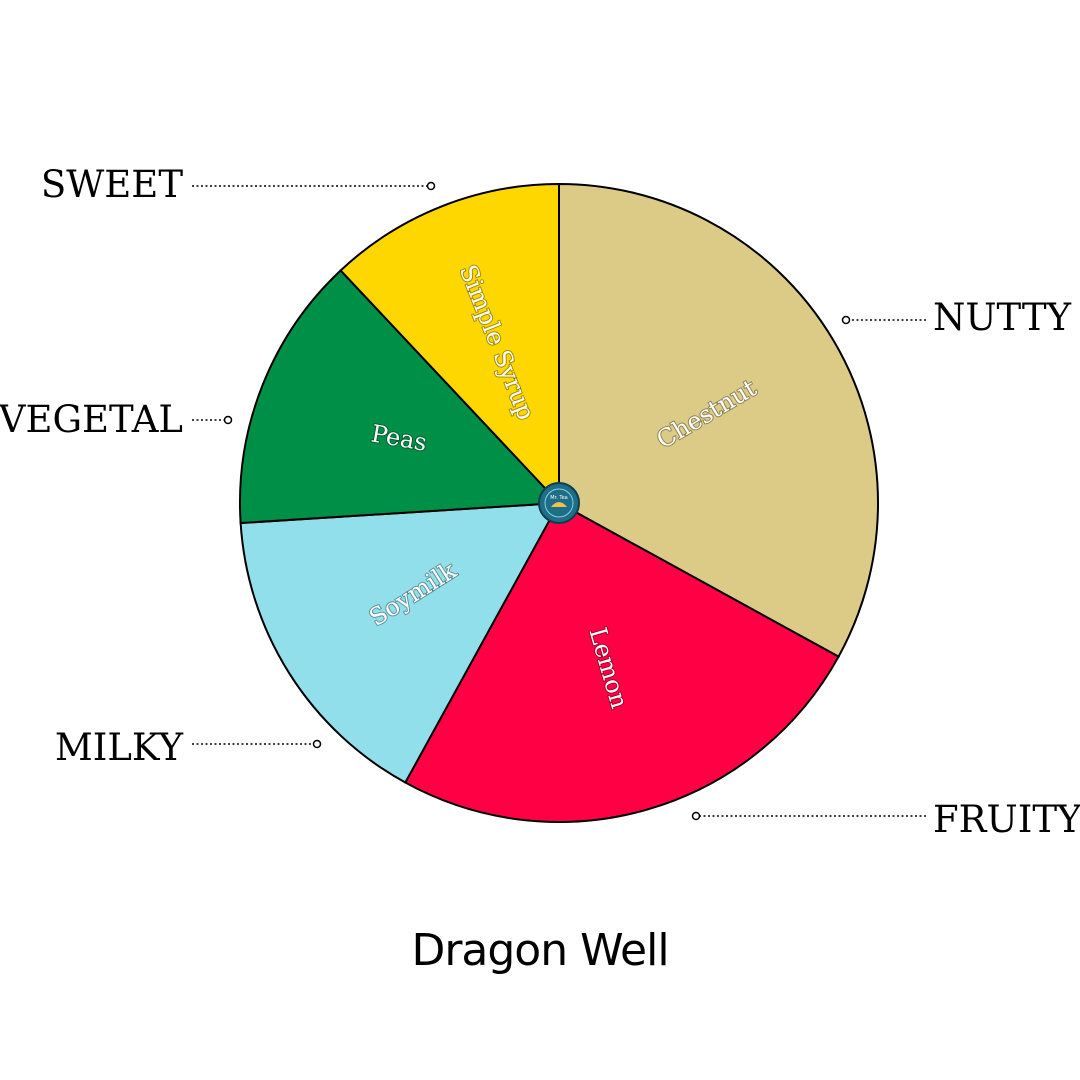 The height and width of the screenshot is (1080, 1080). Describe the element at coordinates (431, 186) in the screenshot. I see `leader-dot-sweet` at that location.